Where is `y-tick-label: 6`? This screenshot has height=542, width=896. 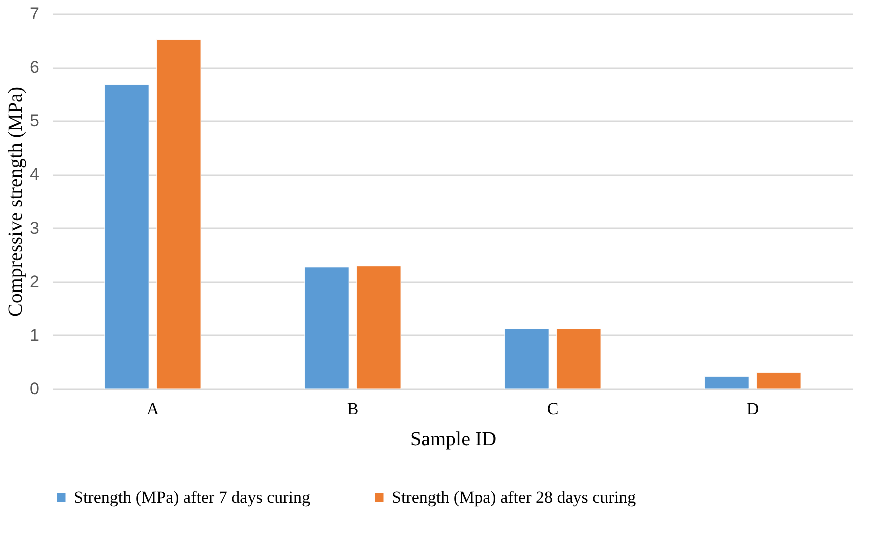
y-tick-label: 6 is located at coordinates (35, 68).